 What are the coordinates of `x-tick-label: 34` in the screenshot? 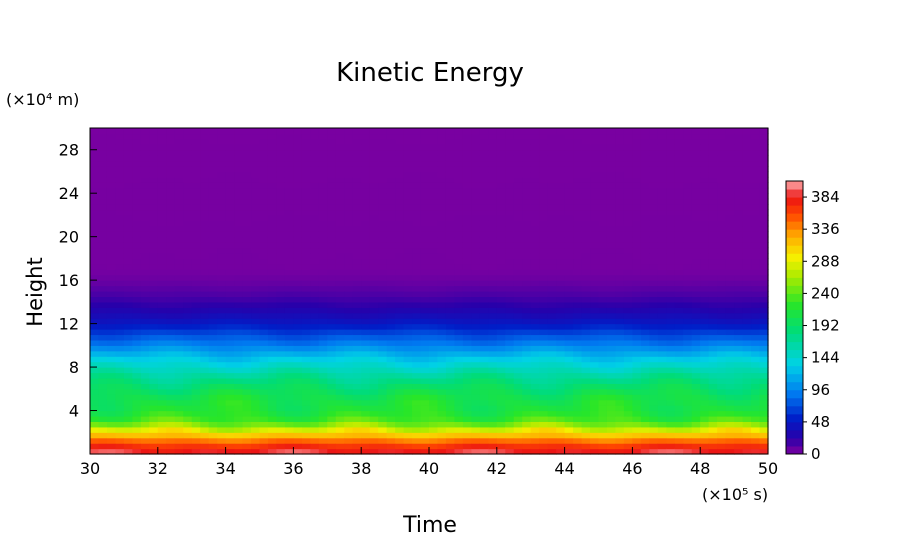 It's located at (225, 468).